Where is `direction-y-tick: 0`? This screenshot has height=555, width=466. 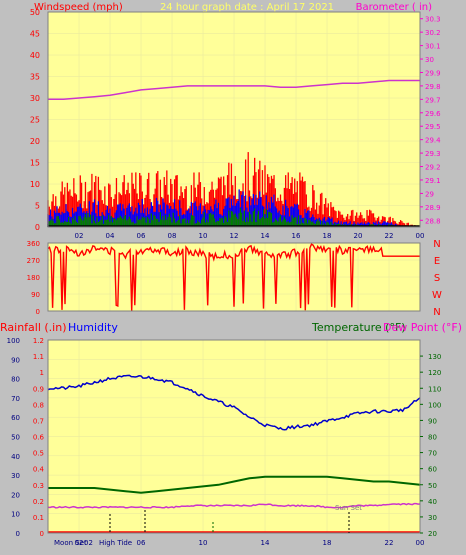
direction-y-tick: 0 is located at coordinates (38, 312).